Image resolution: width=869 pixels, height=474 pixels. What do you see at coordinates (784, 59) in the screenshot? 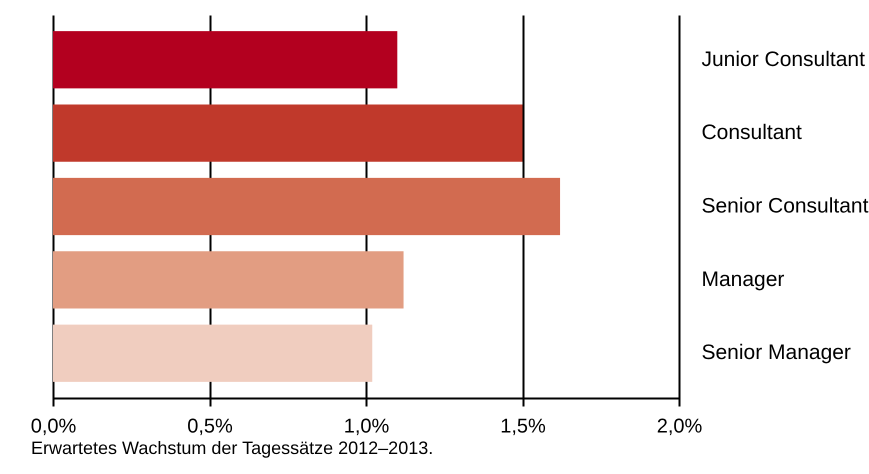
I see `y-tick-label: Junior Consultant` at bounding box center [784, 59].